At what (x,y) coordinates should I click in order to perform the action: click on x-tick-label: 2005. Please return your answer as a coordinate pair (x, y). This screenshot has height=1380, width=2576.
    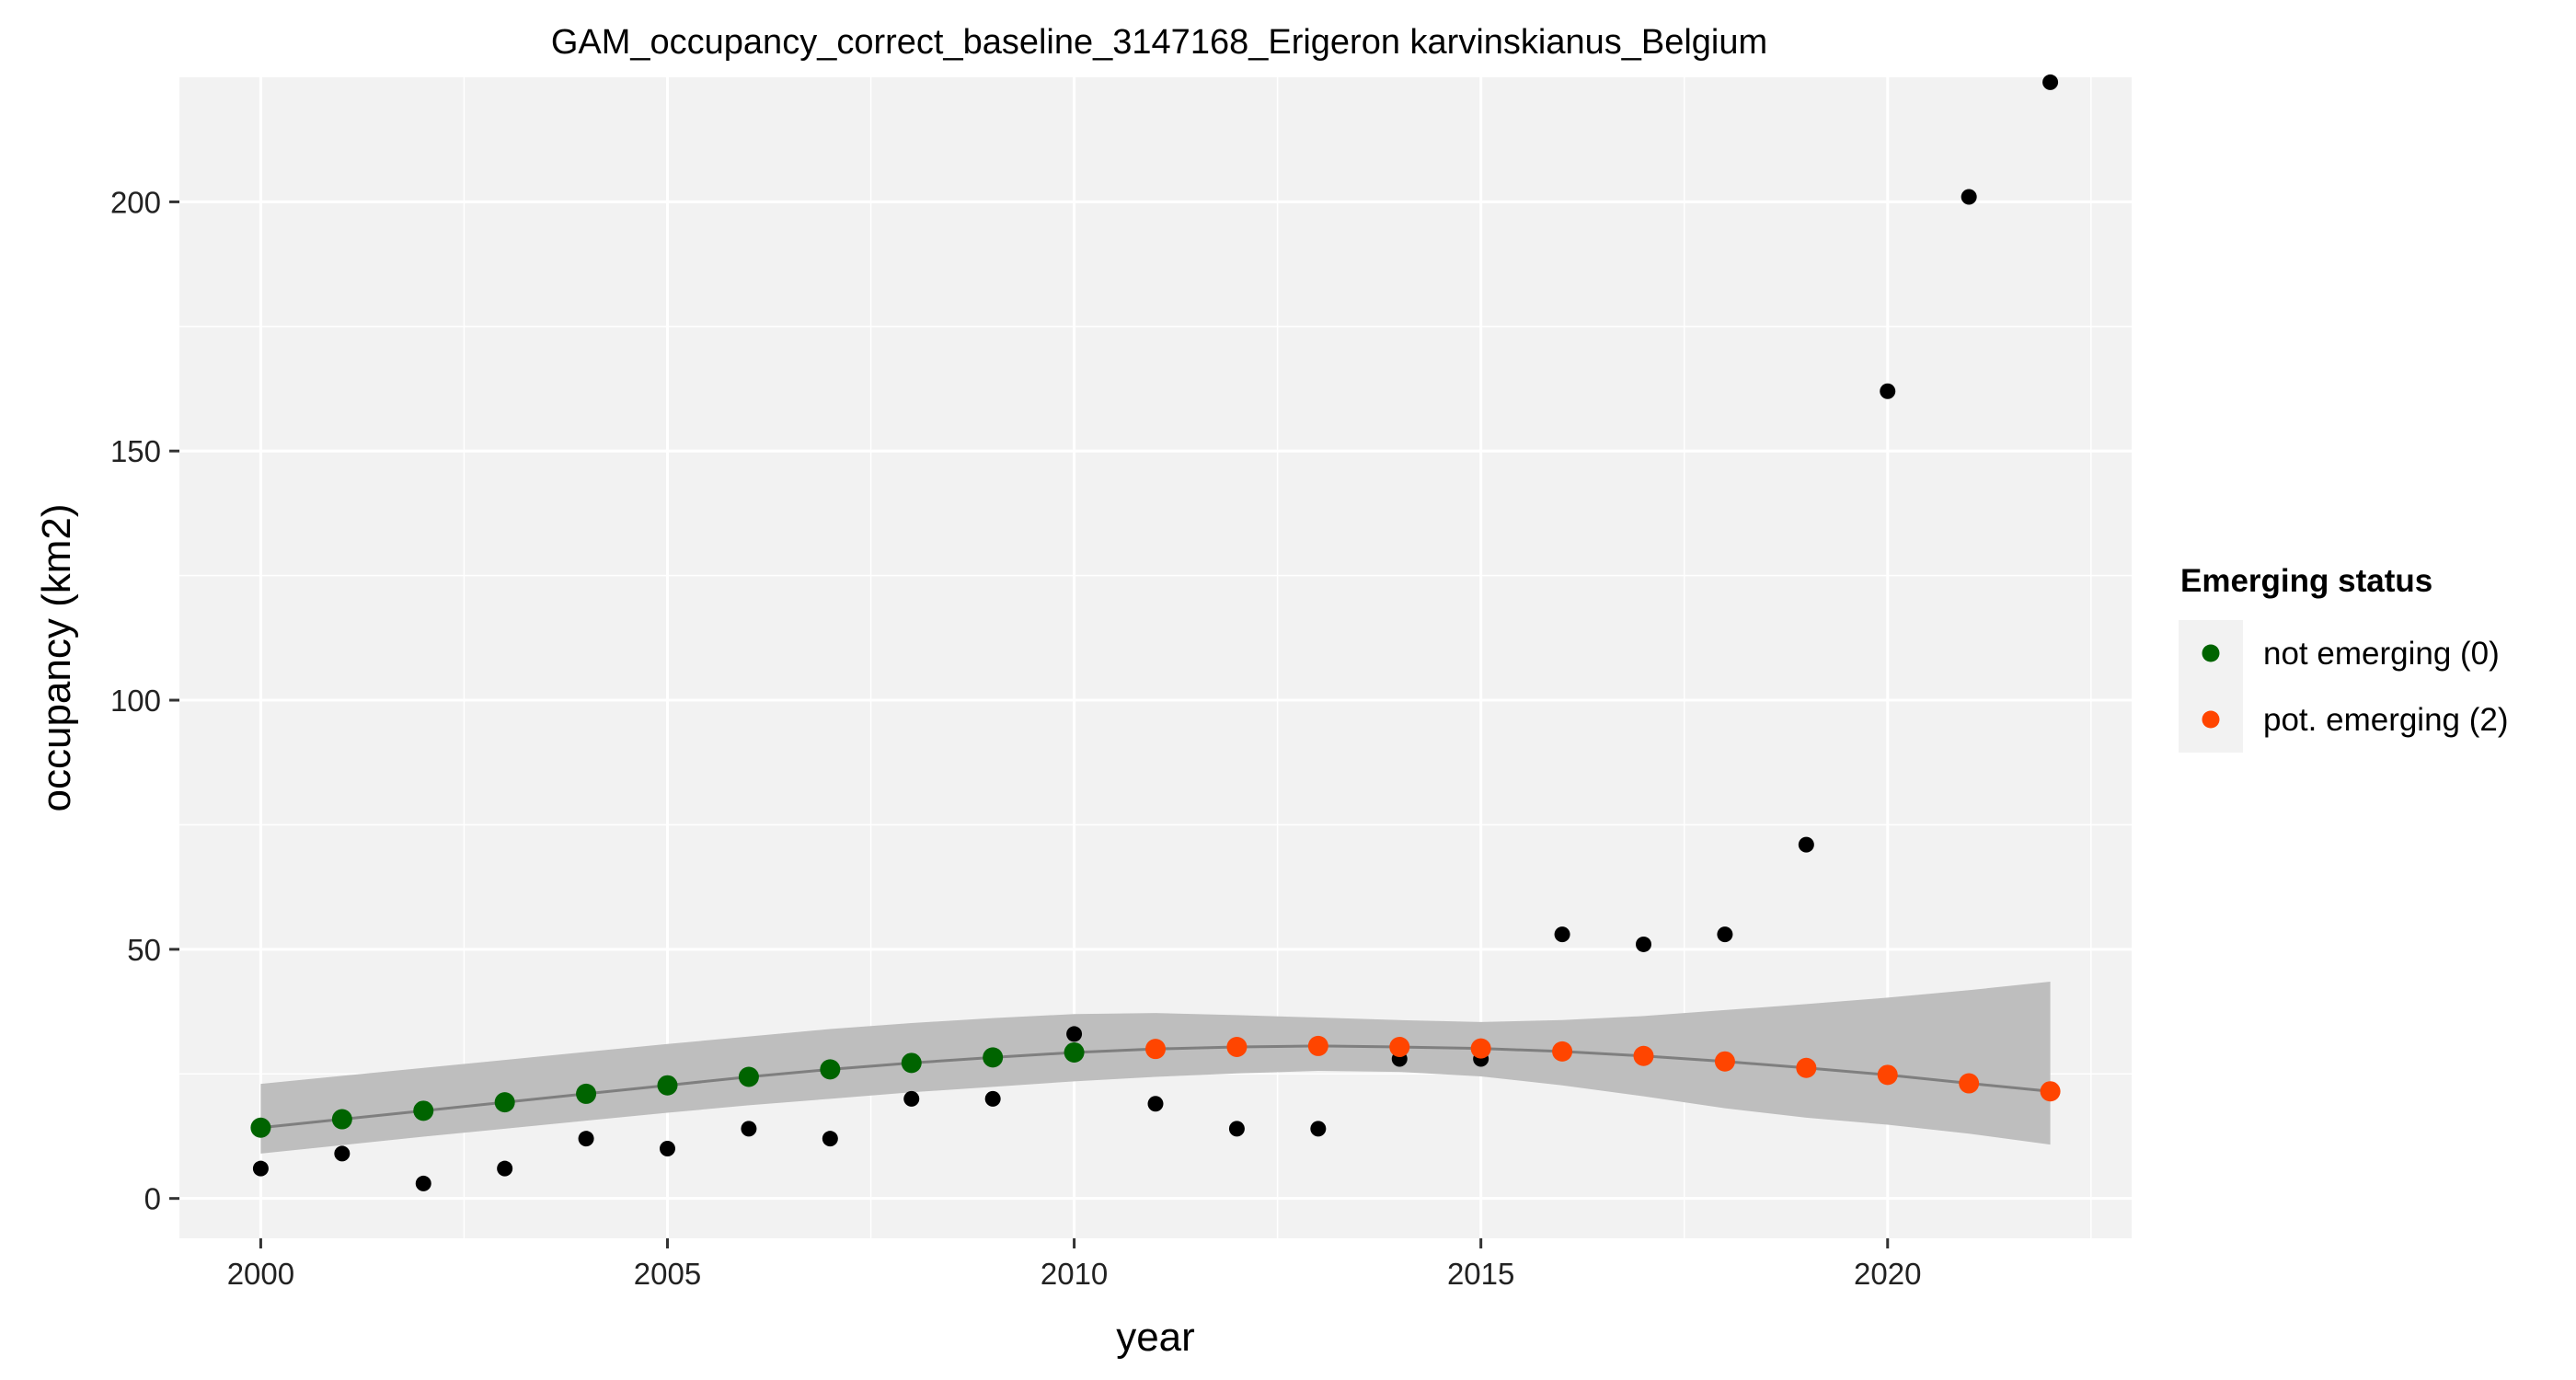
    Looking at the image, I should click on (667, 1274).